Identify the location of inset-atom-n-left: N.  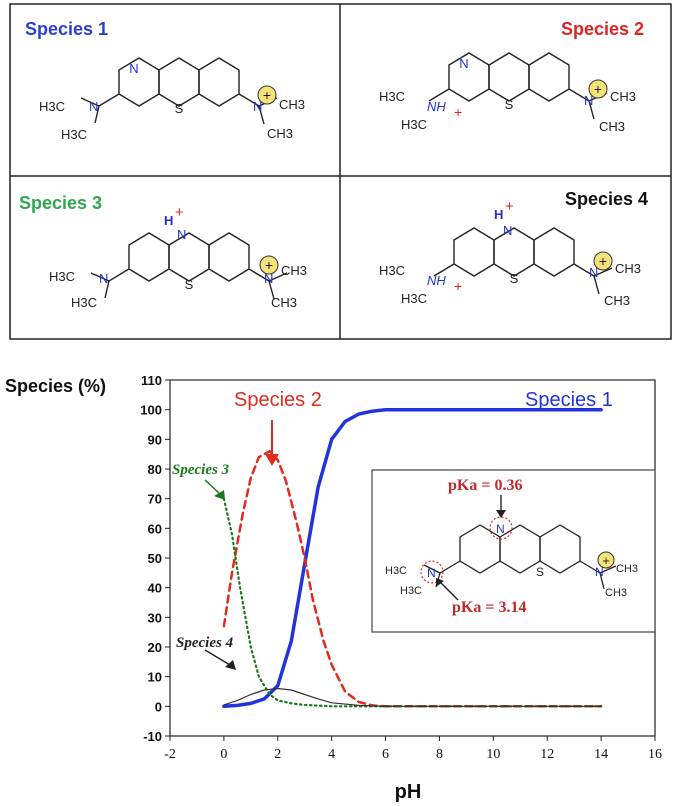
(431, 573).